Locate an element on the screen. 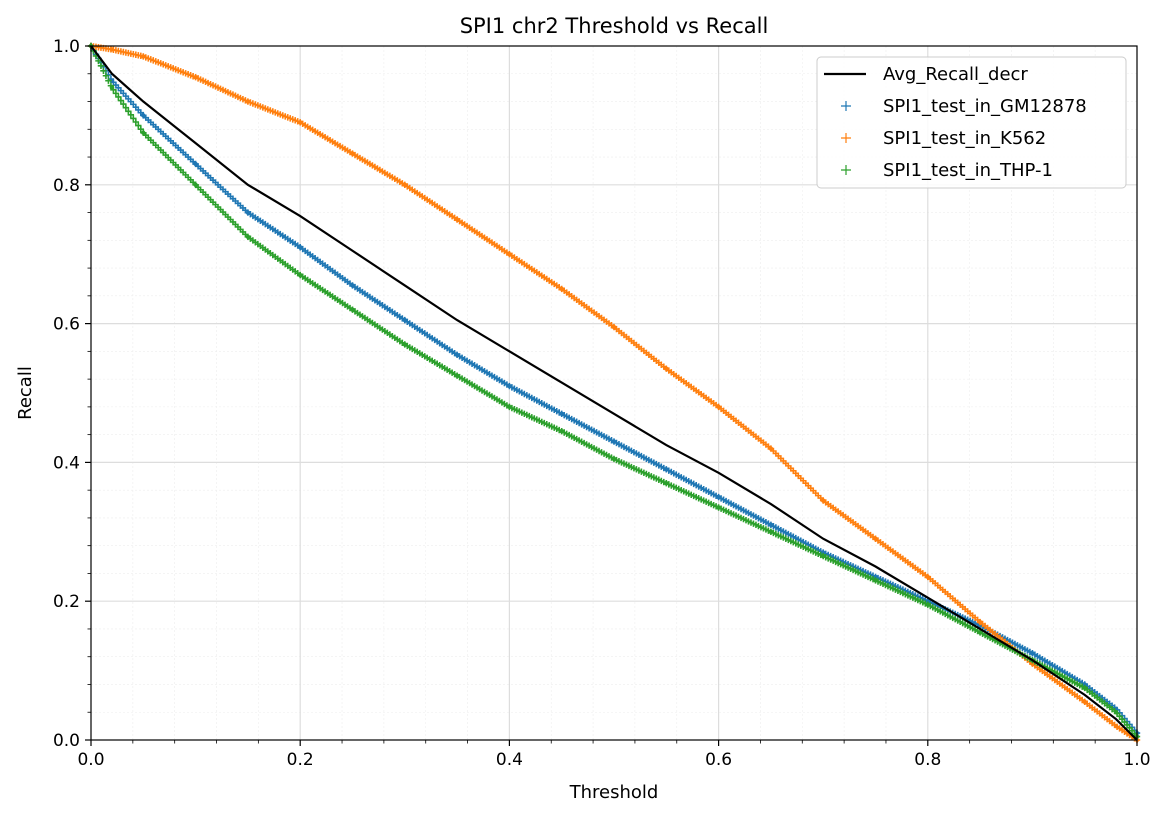  y-tick-label: 0.2 is located at coordinates (66, 602).